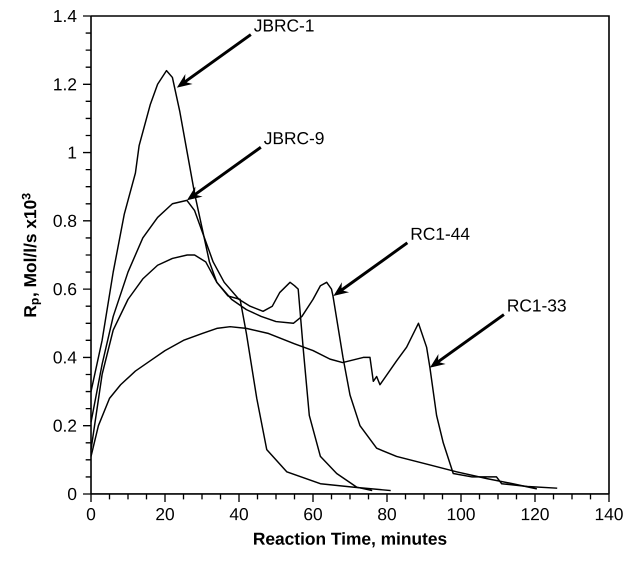  I want to click on annotation: RC1-33, so click(537, 305).